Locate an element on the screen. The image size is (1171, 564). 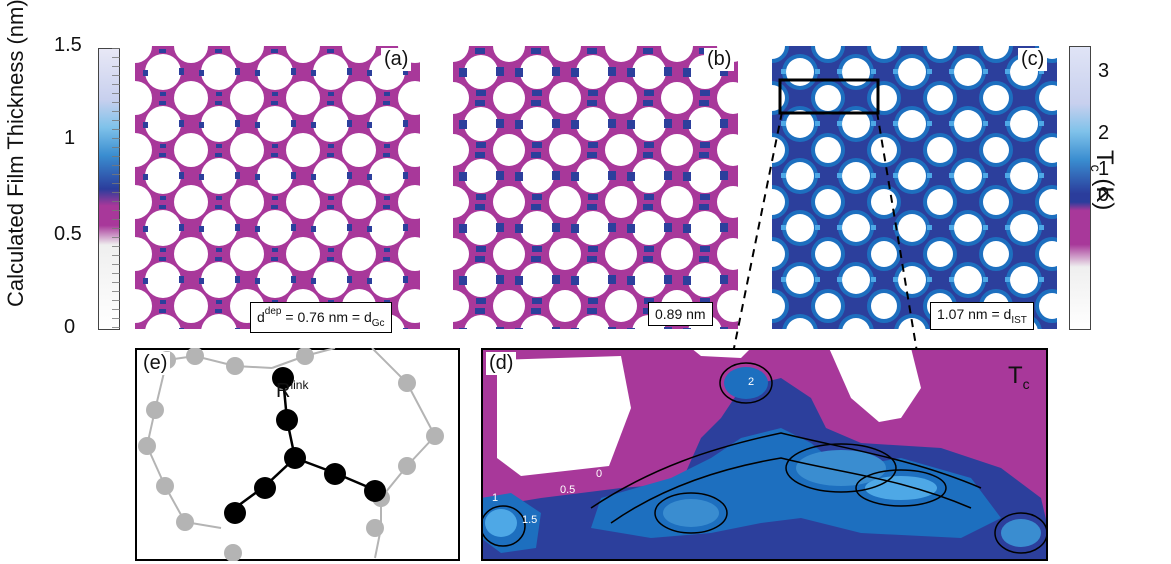
panel-d-label: (d) is located at coordinates (501, 363).